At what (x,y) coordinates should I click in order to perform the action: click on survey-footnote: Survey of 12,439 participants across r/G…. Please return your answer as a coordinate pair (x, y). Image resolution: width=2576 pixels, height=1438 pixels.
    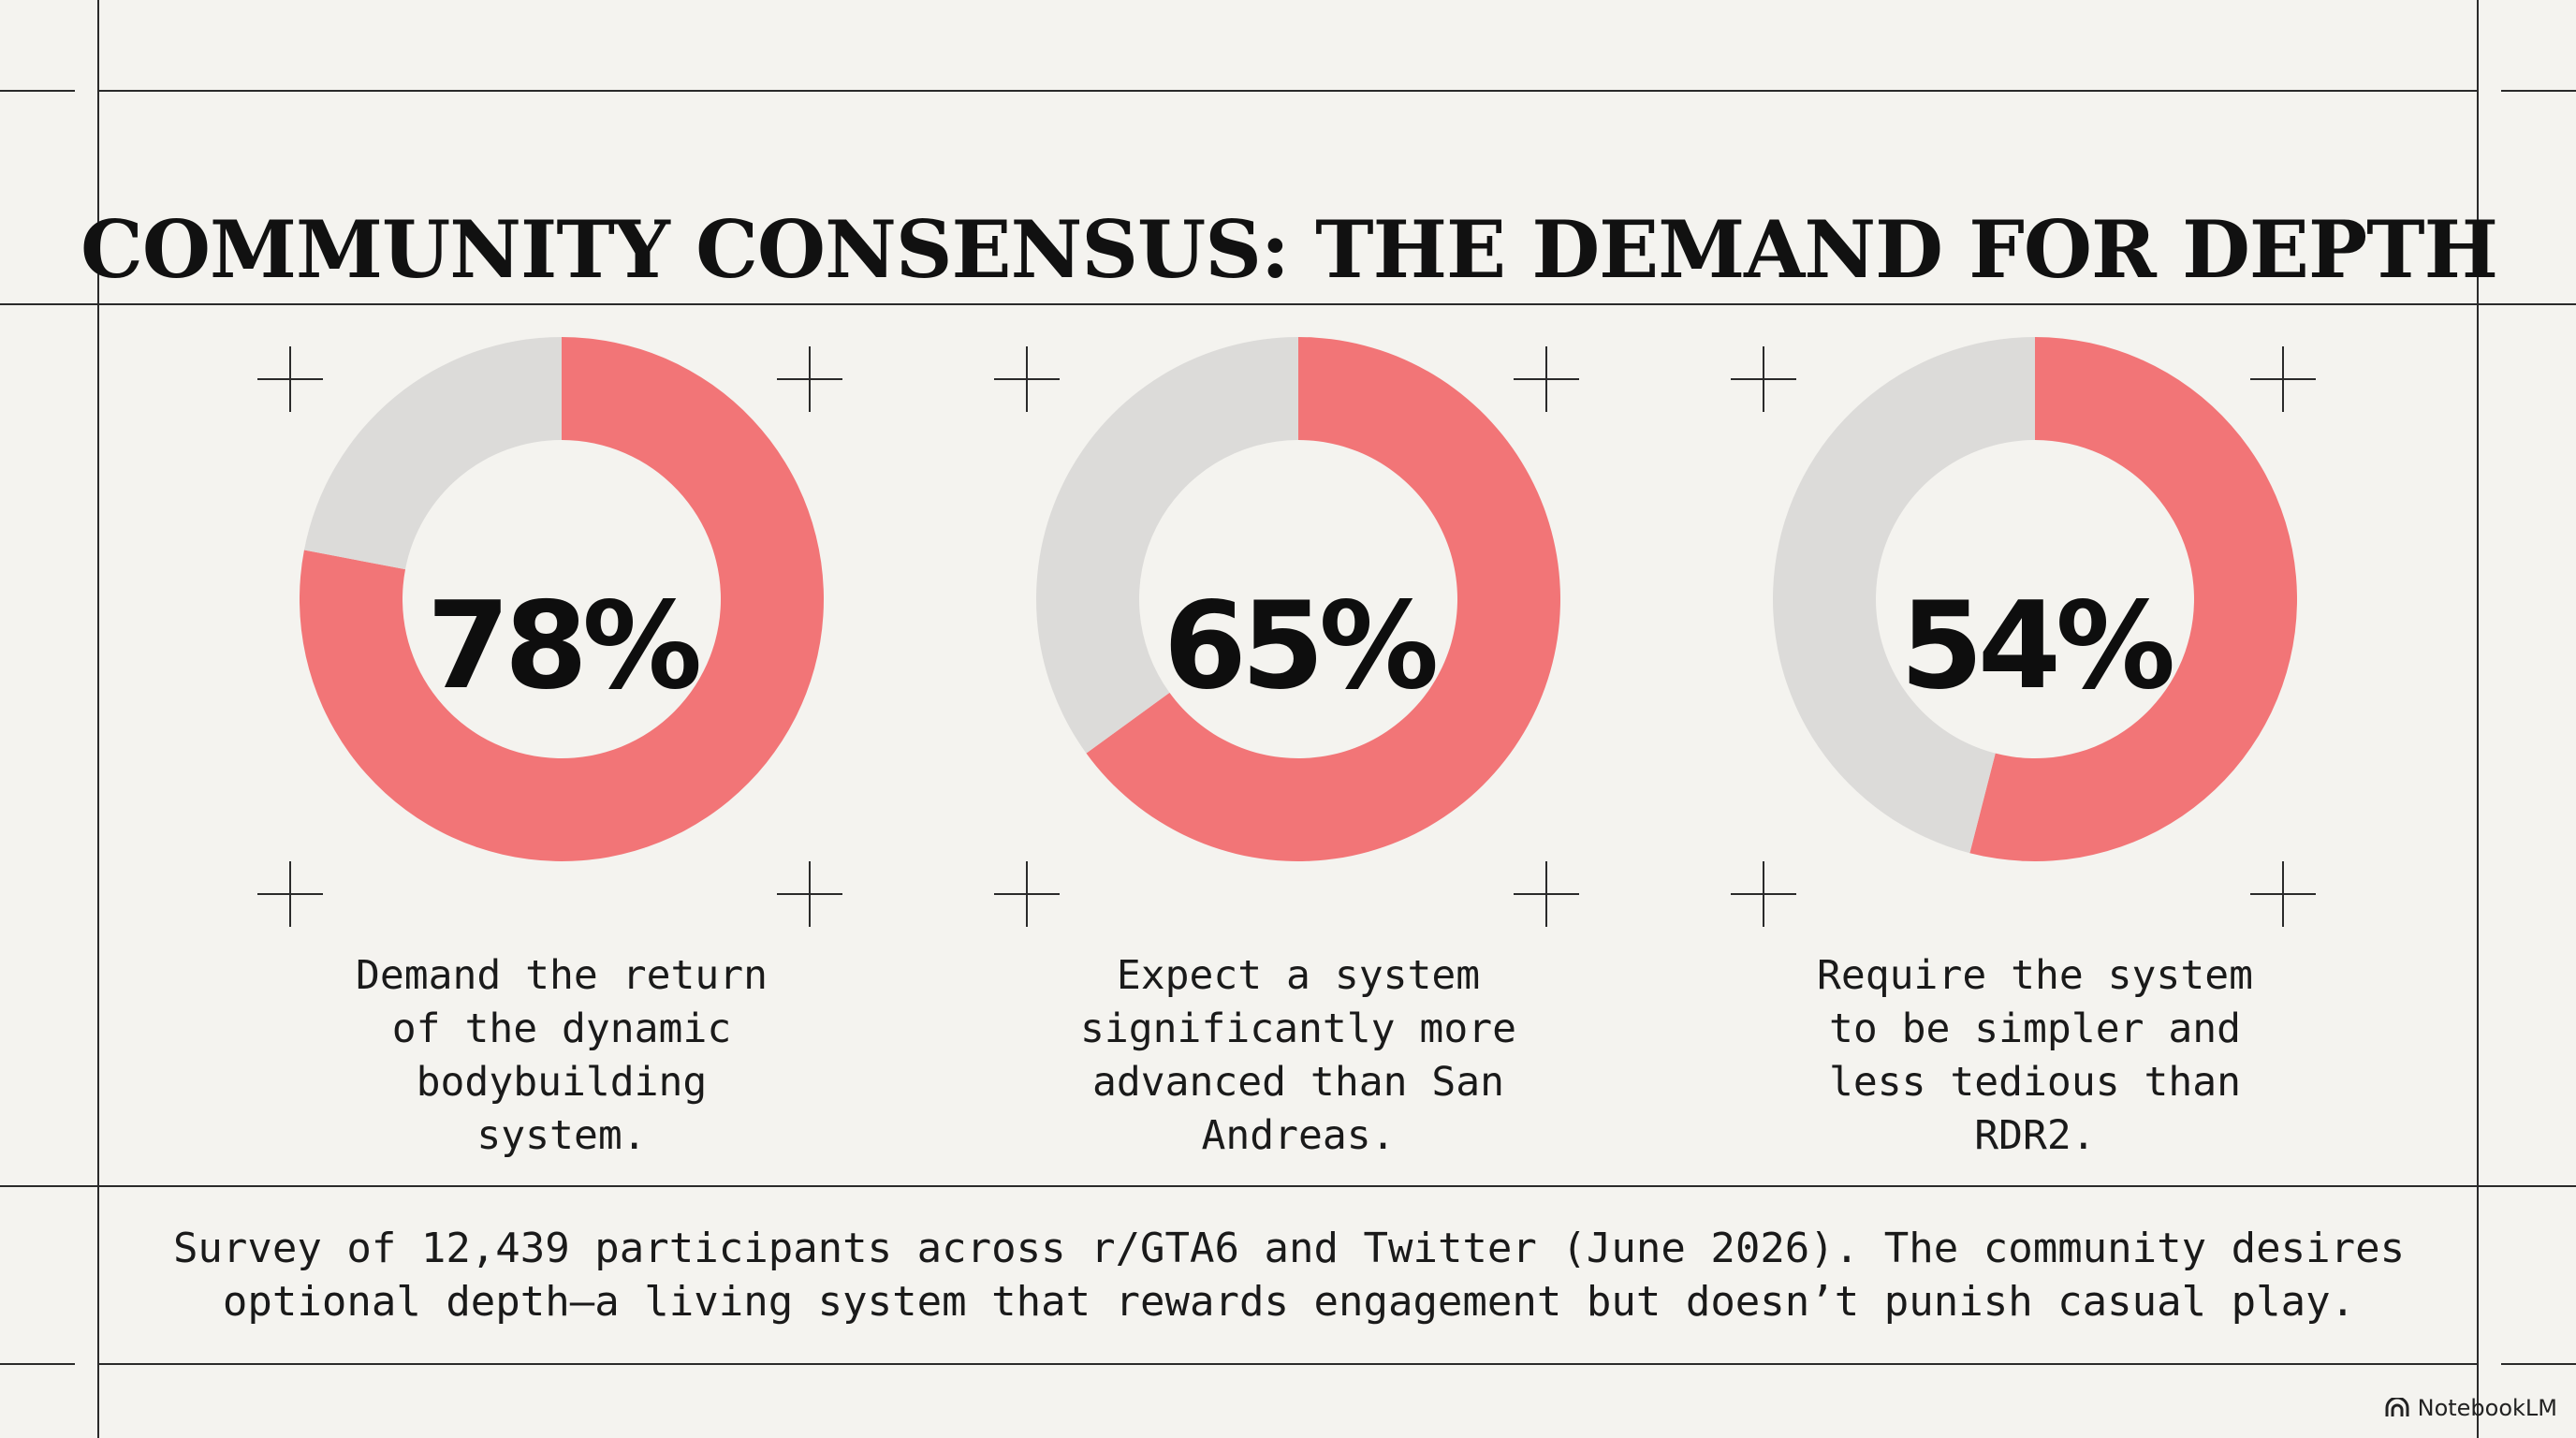
    Looking at the image, I should click on (1289, 1275).